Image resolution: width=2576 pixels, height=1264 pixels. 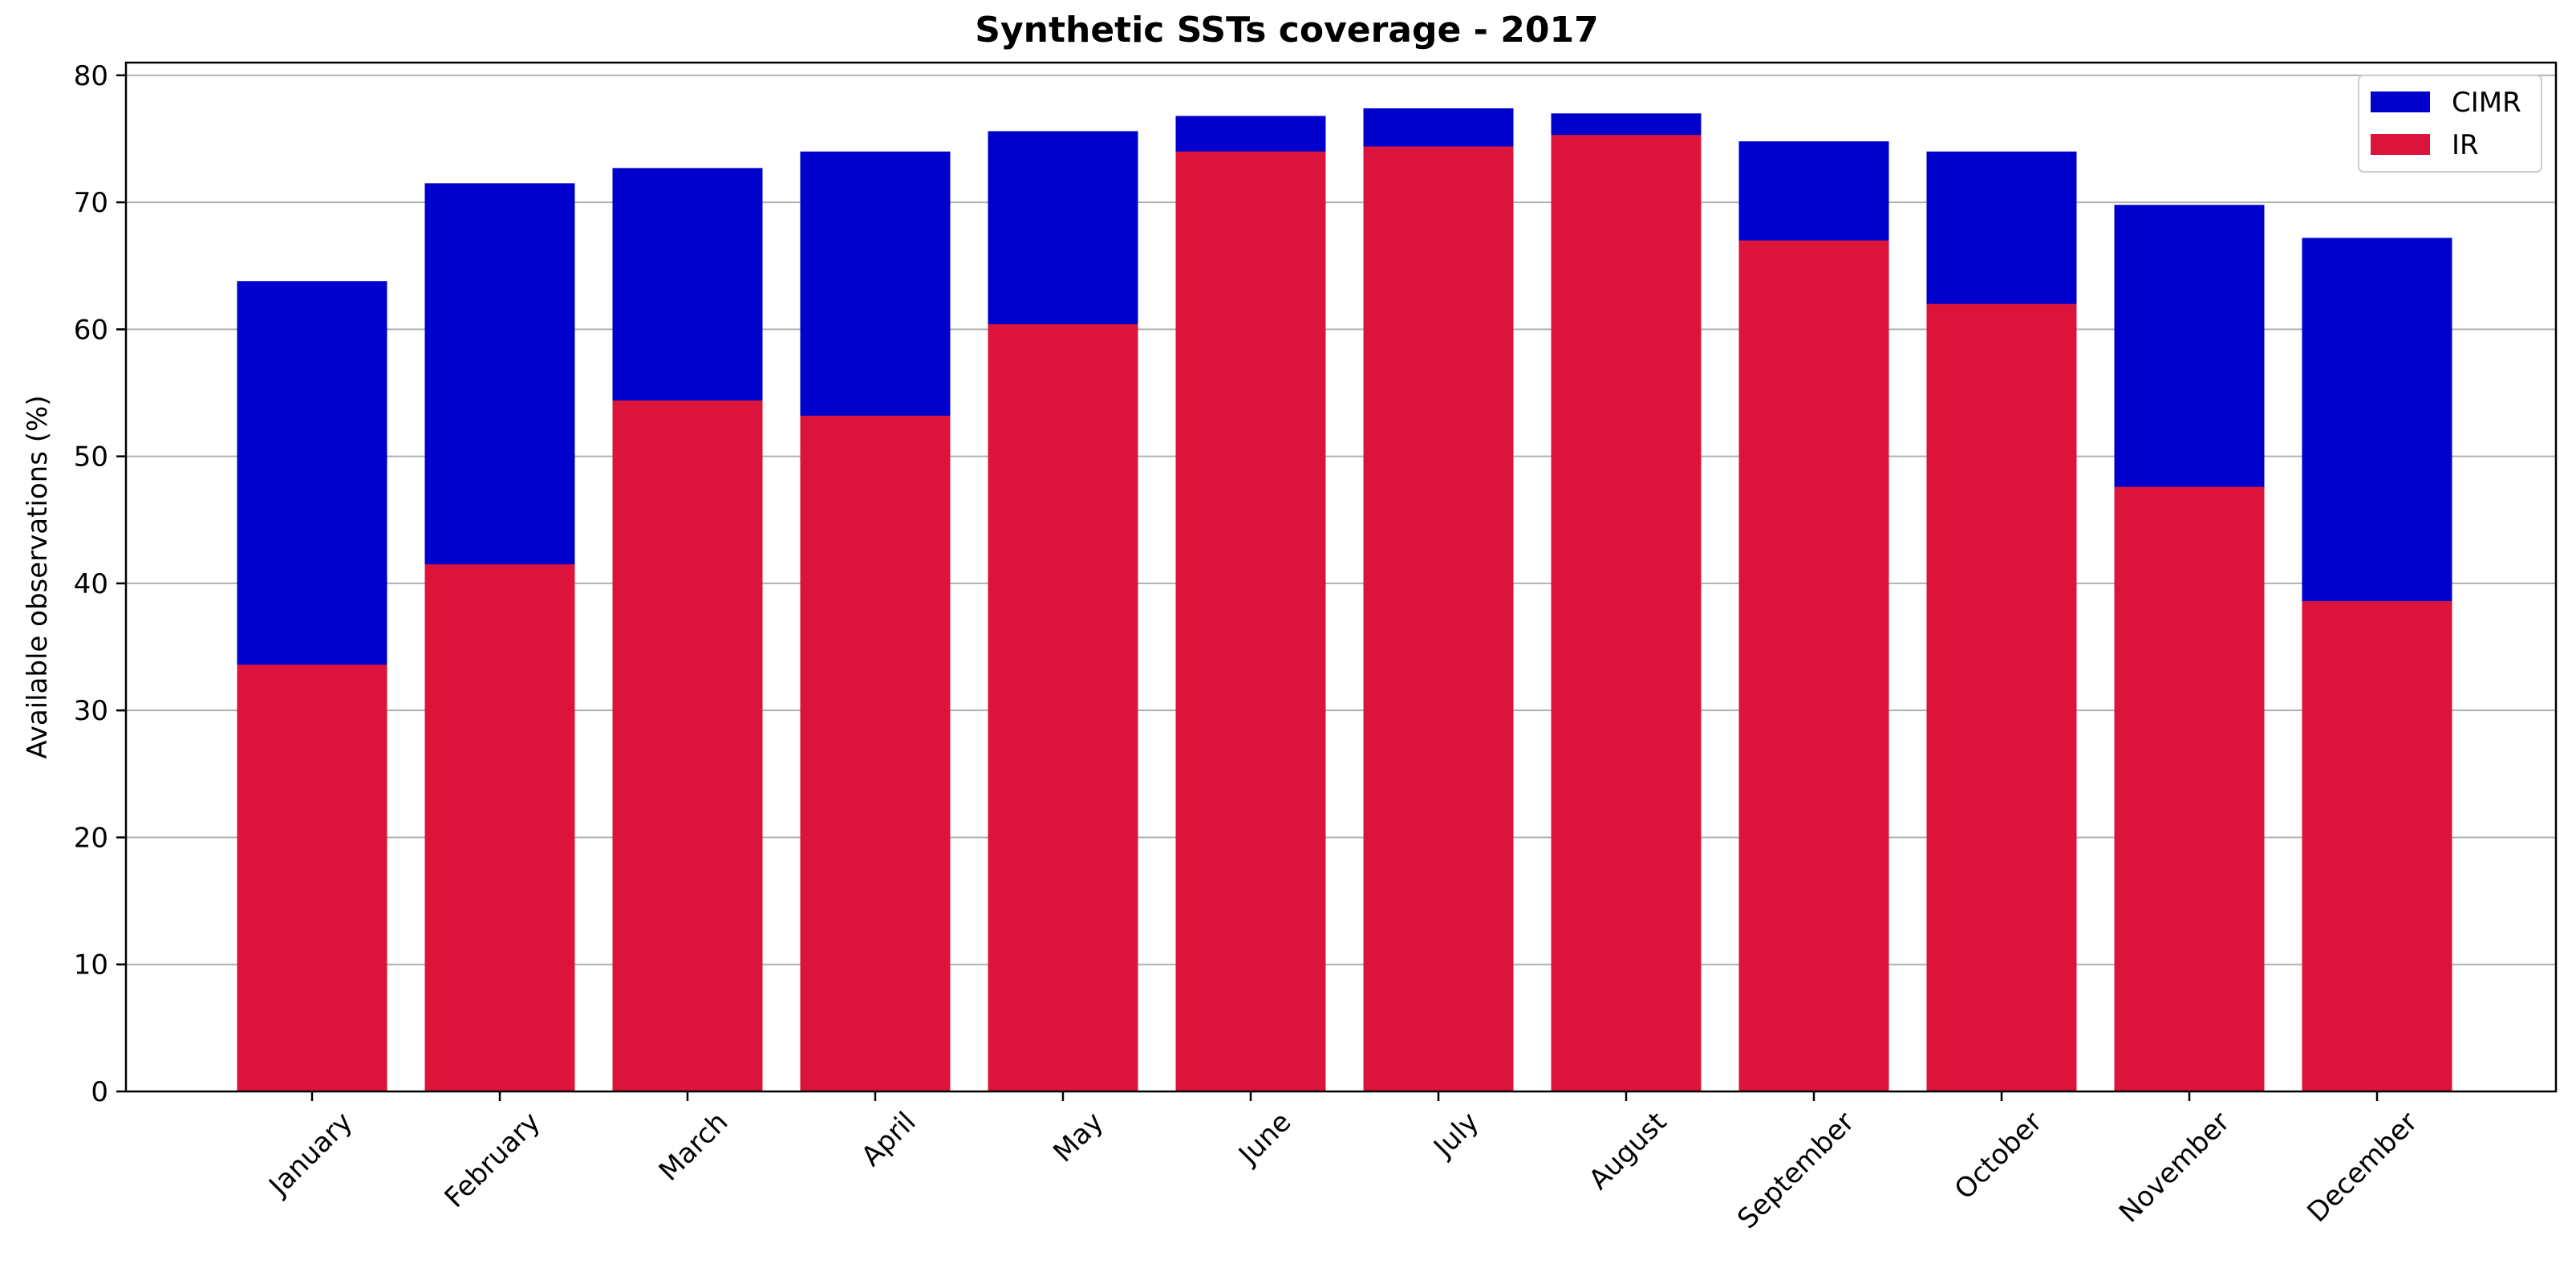 I want to click on bar-ir-august, so click(x=1626, y=613).